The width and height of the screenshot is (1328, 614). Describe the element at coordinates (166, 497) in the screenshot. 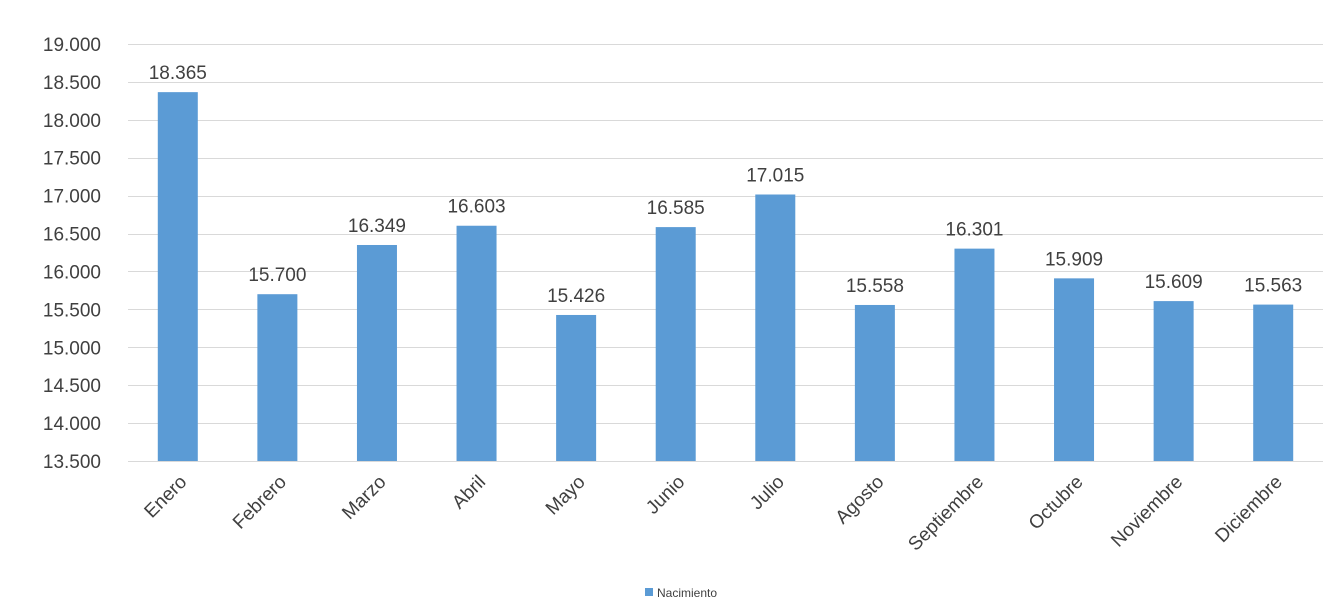

I see `x-tick-label: Enero` at that location.